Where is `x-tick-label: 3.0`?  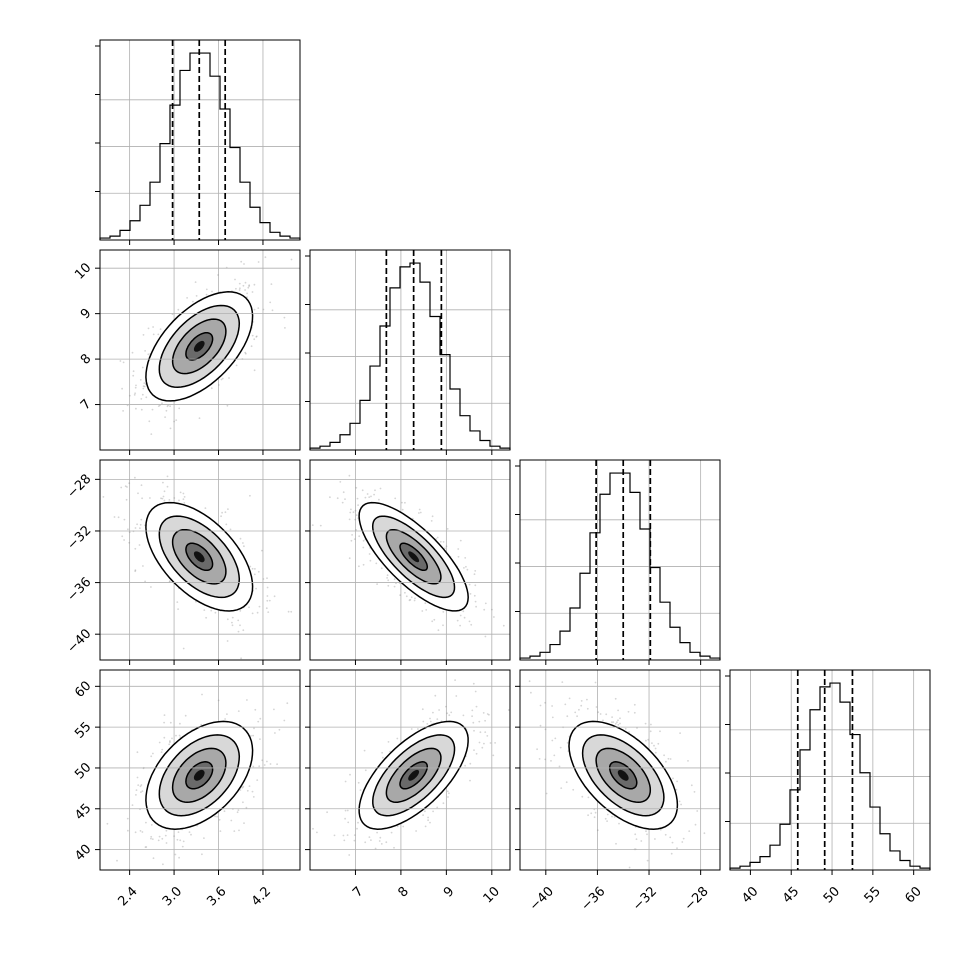
x-tick-label: 3.0 is located at coordinates (172, 896).